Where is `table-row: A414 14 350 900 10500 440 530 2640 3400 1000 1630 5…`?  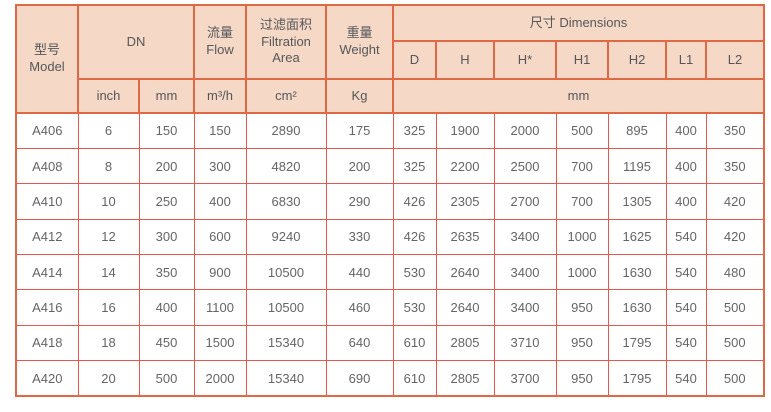
table-row: A414 14 350 900 10500 440 530 2640 3400 1000 1630 5… is located at coordinates (390, 272).